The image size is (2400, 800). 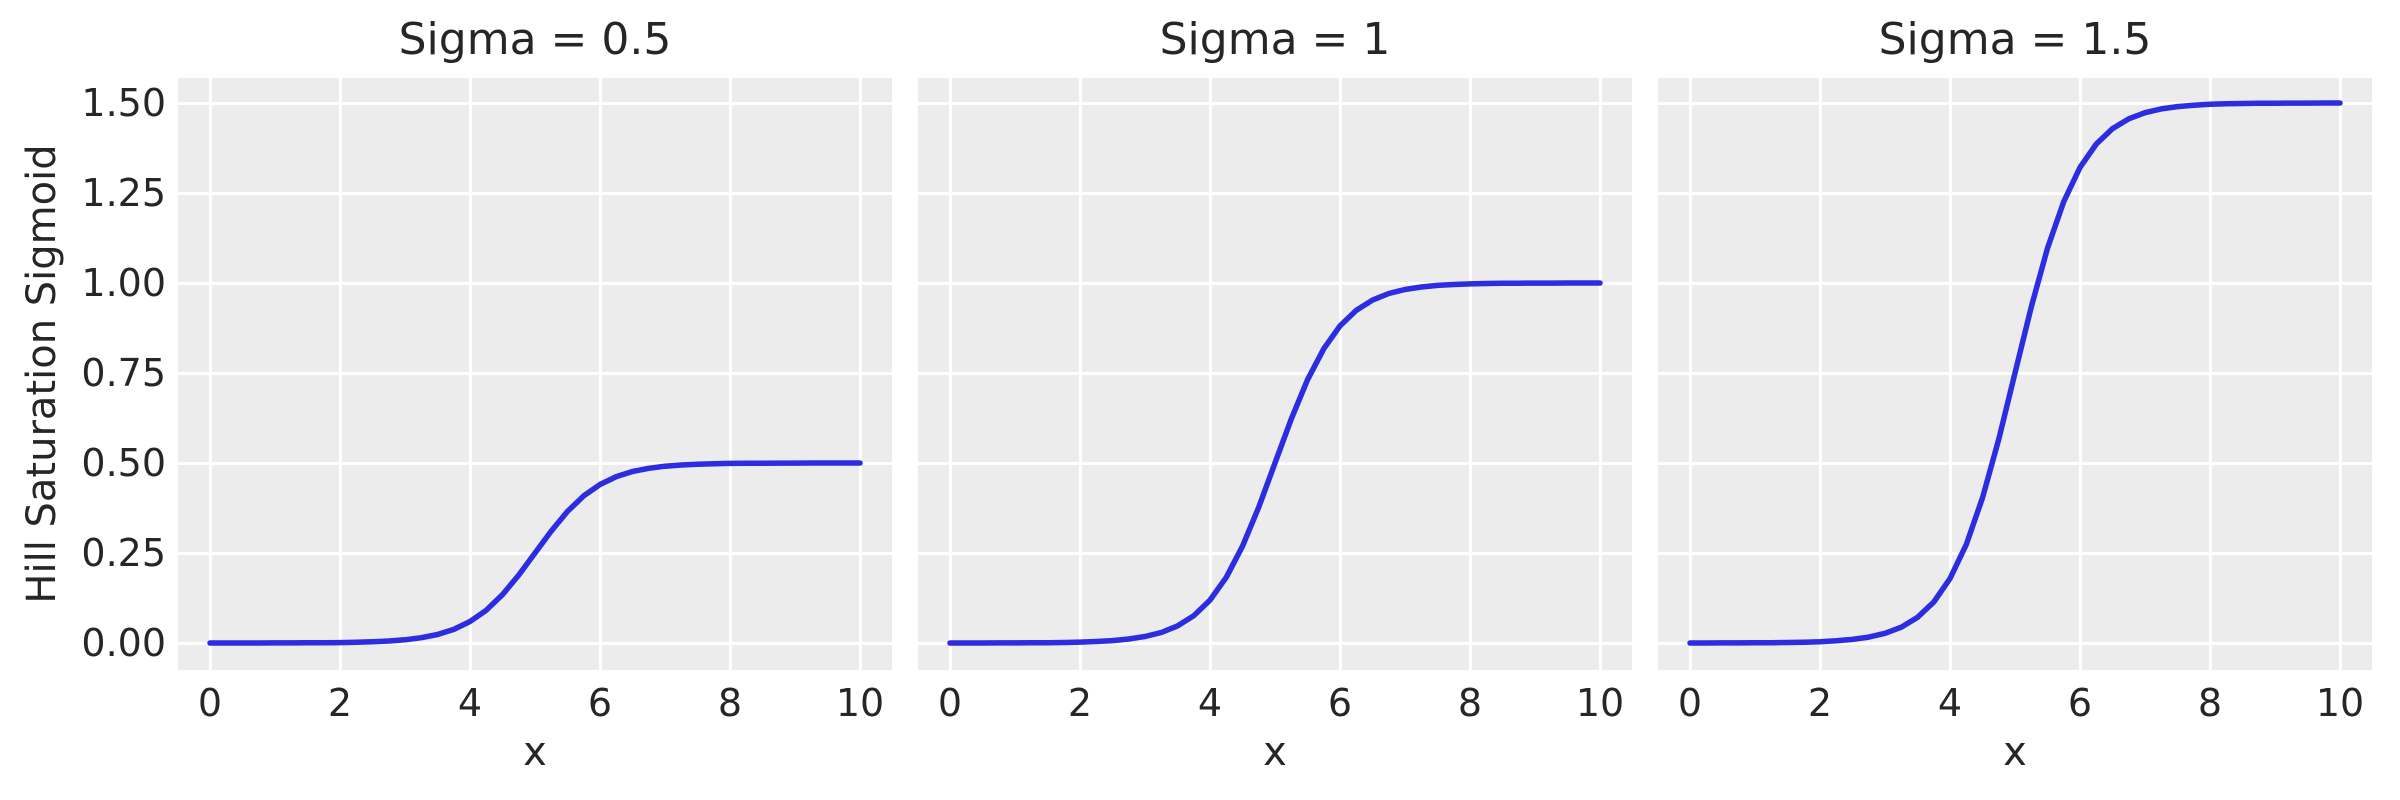 I want to click on x-axis-label-1: x, so click(x=535, y=752).